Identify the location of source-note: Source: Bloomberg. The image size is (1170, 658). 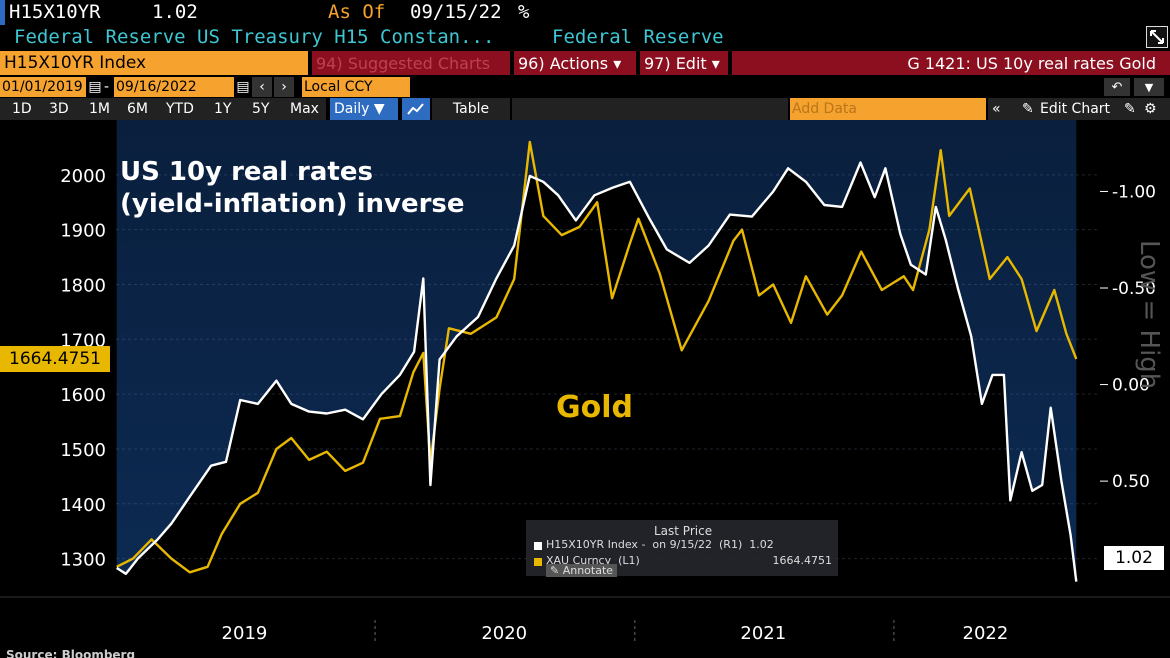
(71, 653).